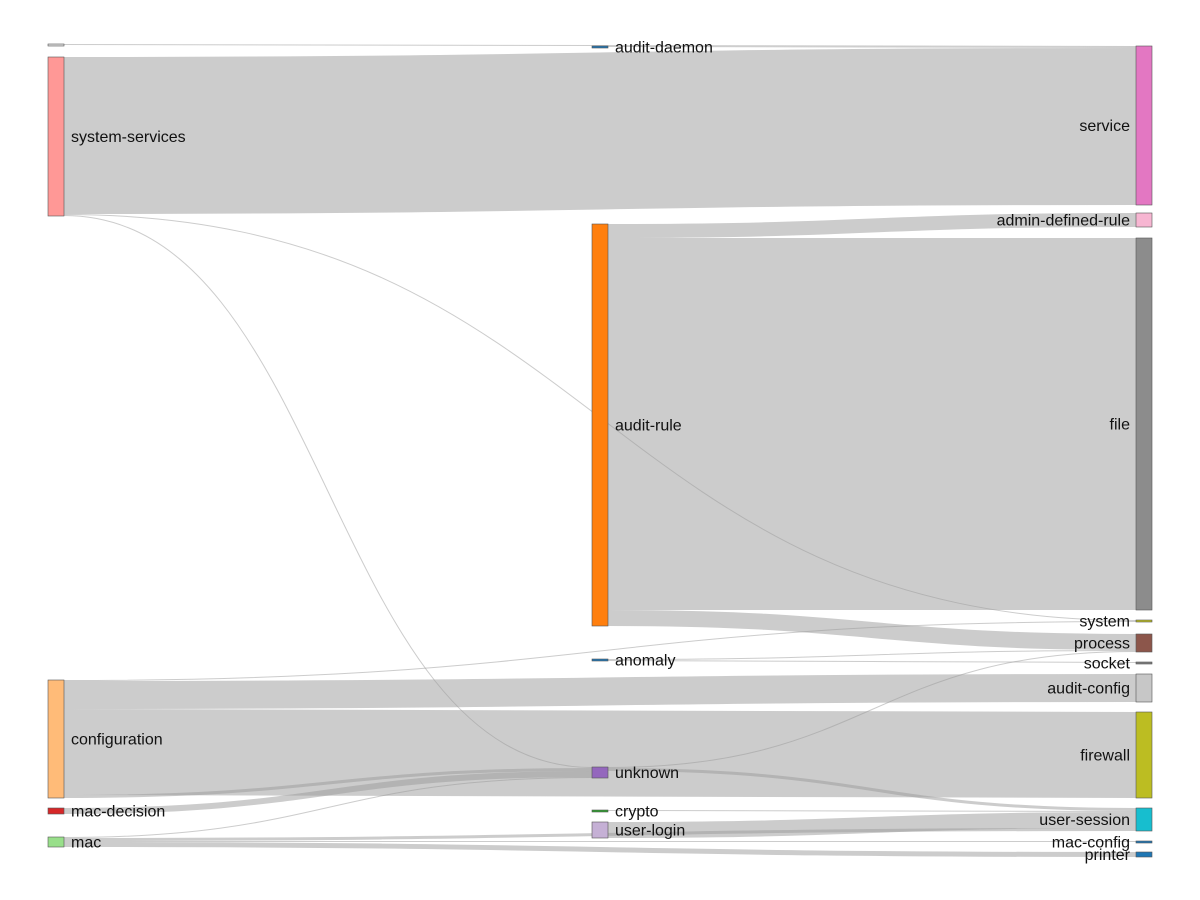  I want to click on link-unknown-to-process, so click(872, 709).